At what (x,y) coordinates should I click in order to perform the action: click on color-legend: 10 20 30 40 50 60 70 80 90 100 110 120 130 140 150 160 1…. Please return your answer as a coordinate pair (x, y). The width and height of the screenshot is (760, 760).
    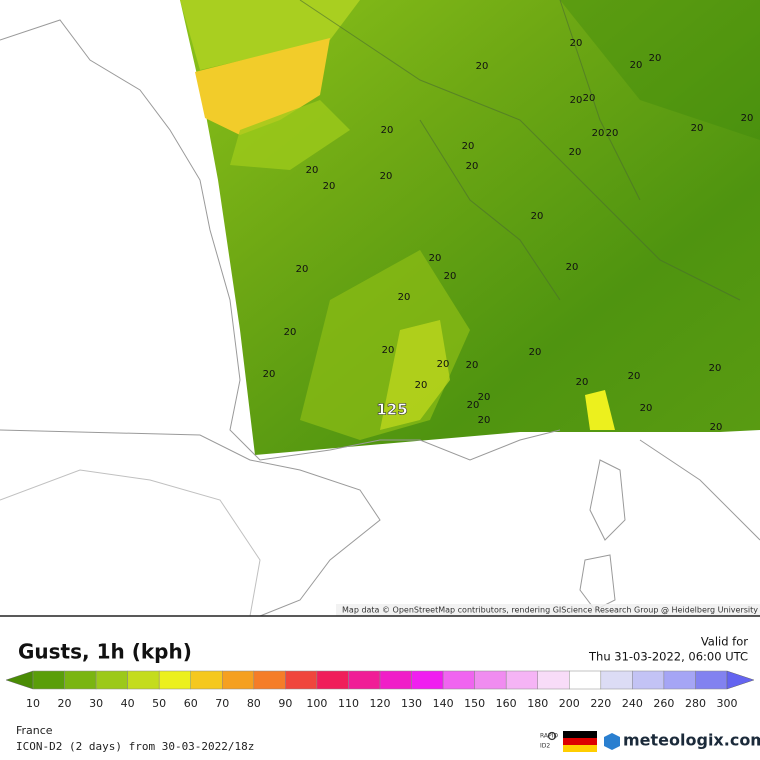
    Looking at the image, I should click on (380, 690).